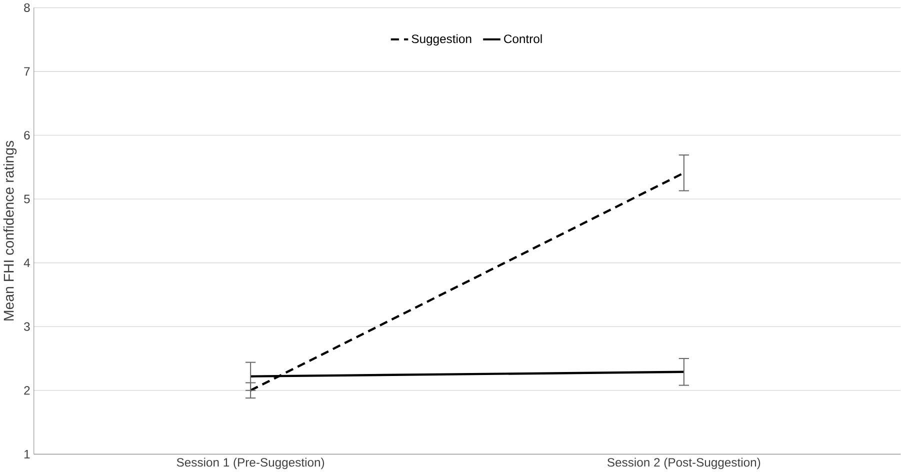 The width and height of the screenshot is (901, 472). What do you see at coordinates (523, 38) in the screenshot?
I see `legend-label: Control` at bounding box center [523, 38].